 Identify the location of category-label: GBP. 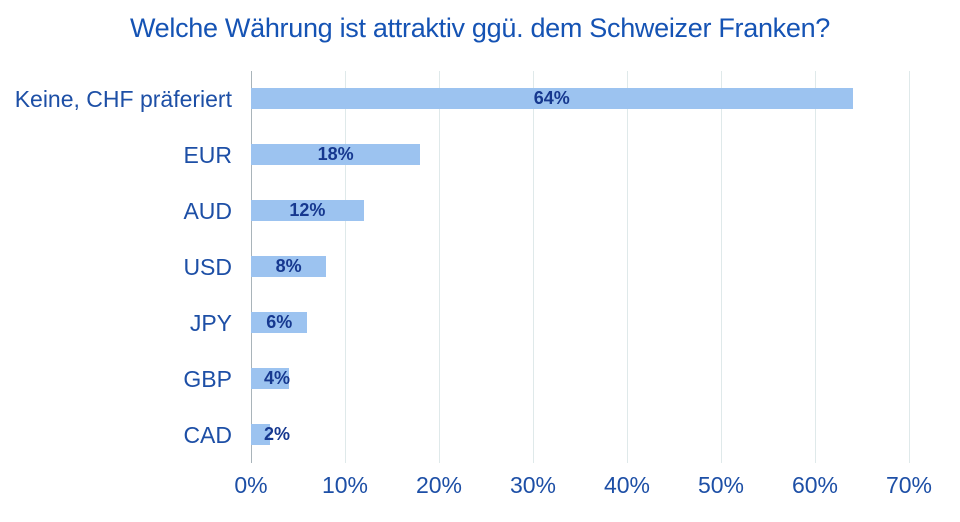
(207, 378).